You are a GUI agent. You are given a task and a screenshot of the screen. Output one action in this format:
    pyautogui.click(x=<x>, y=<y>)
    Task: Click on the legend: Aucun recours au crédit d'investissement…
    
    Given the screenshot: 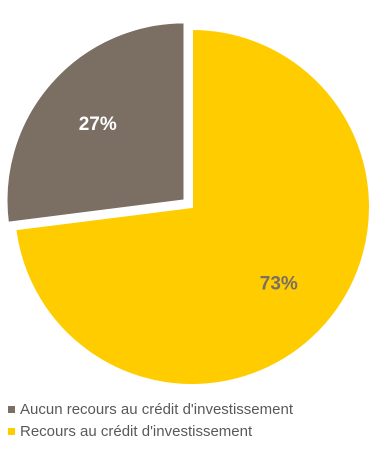 What is the action you would take?
    pyautogui.click(x=150, y=420)
    